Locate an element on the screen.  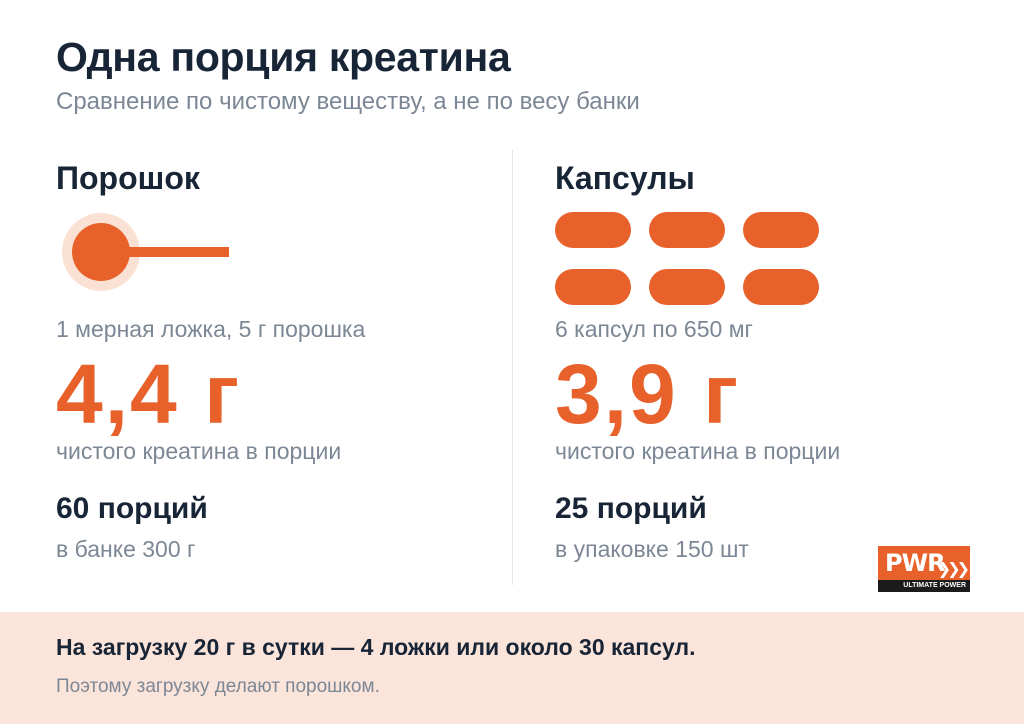
powder-creatine-value: 4,4 г is located at coordinates (149, 394).